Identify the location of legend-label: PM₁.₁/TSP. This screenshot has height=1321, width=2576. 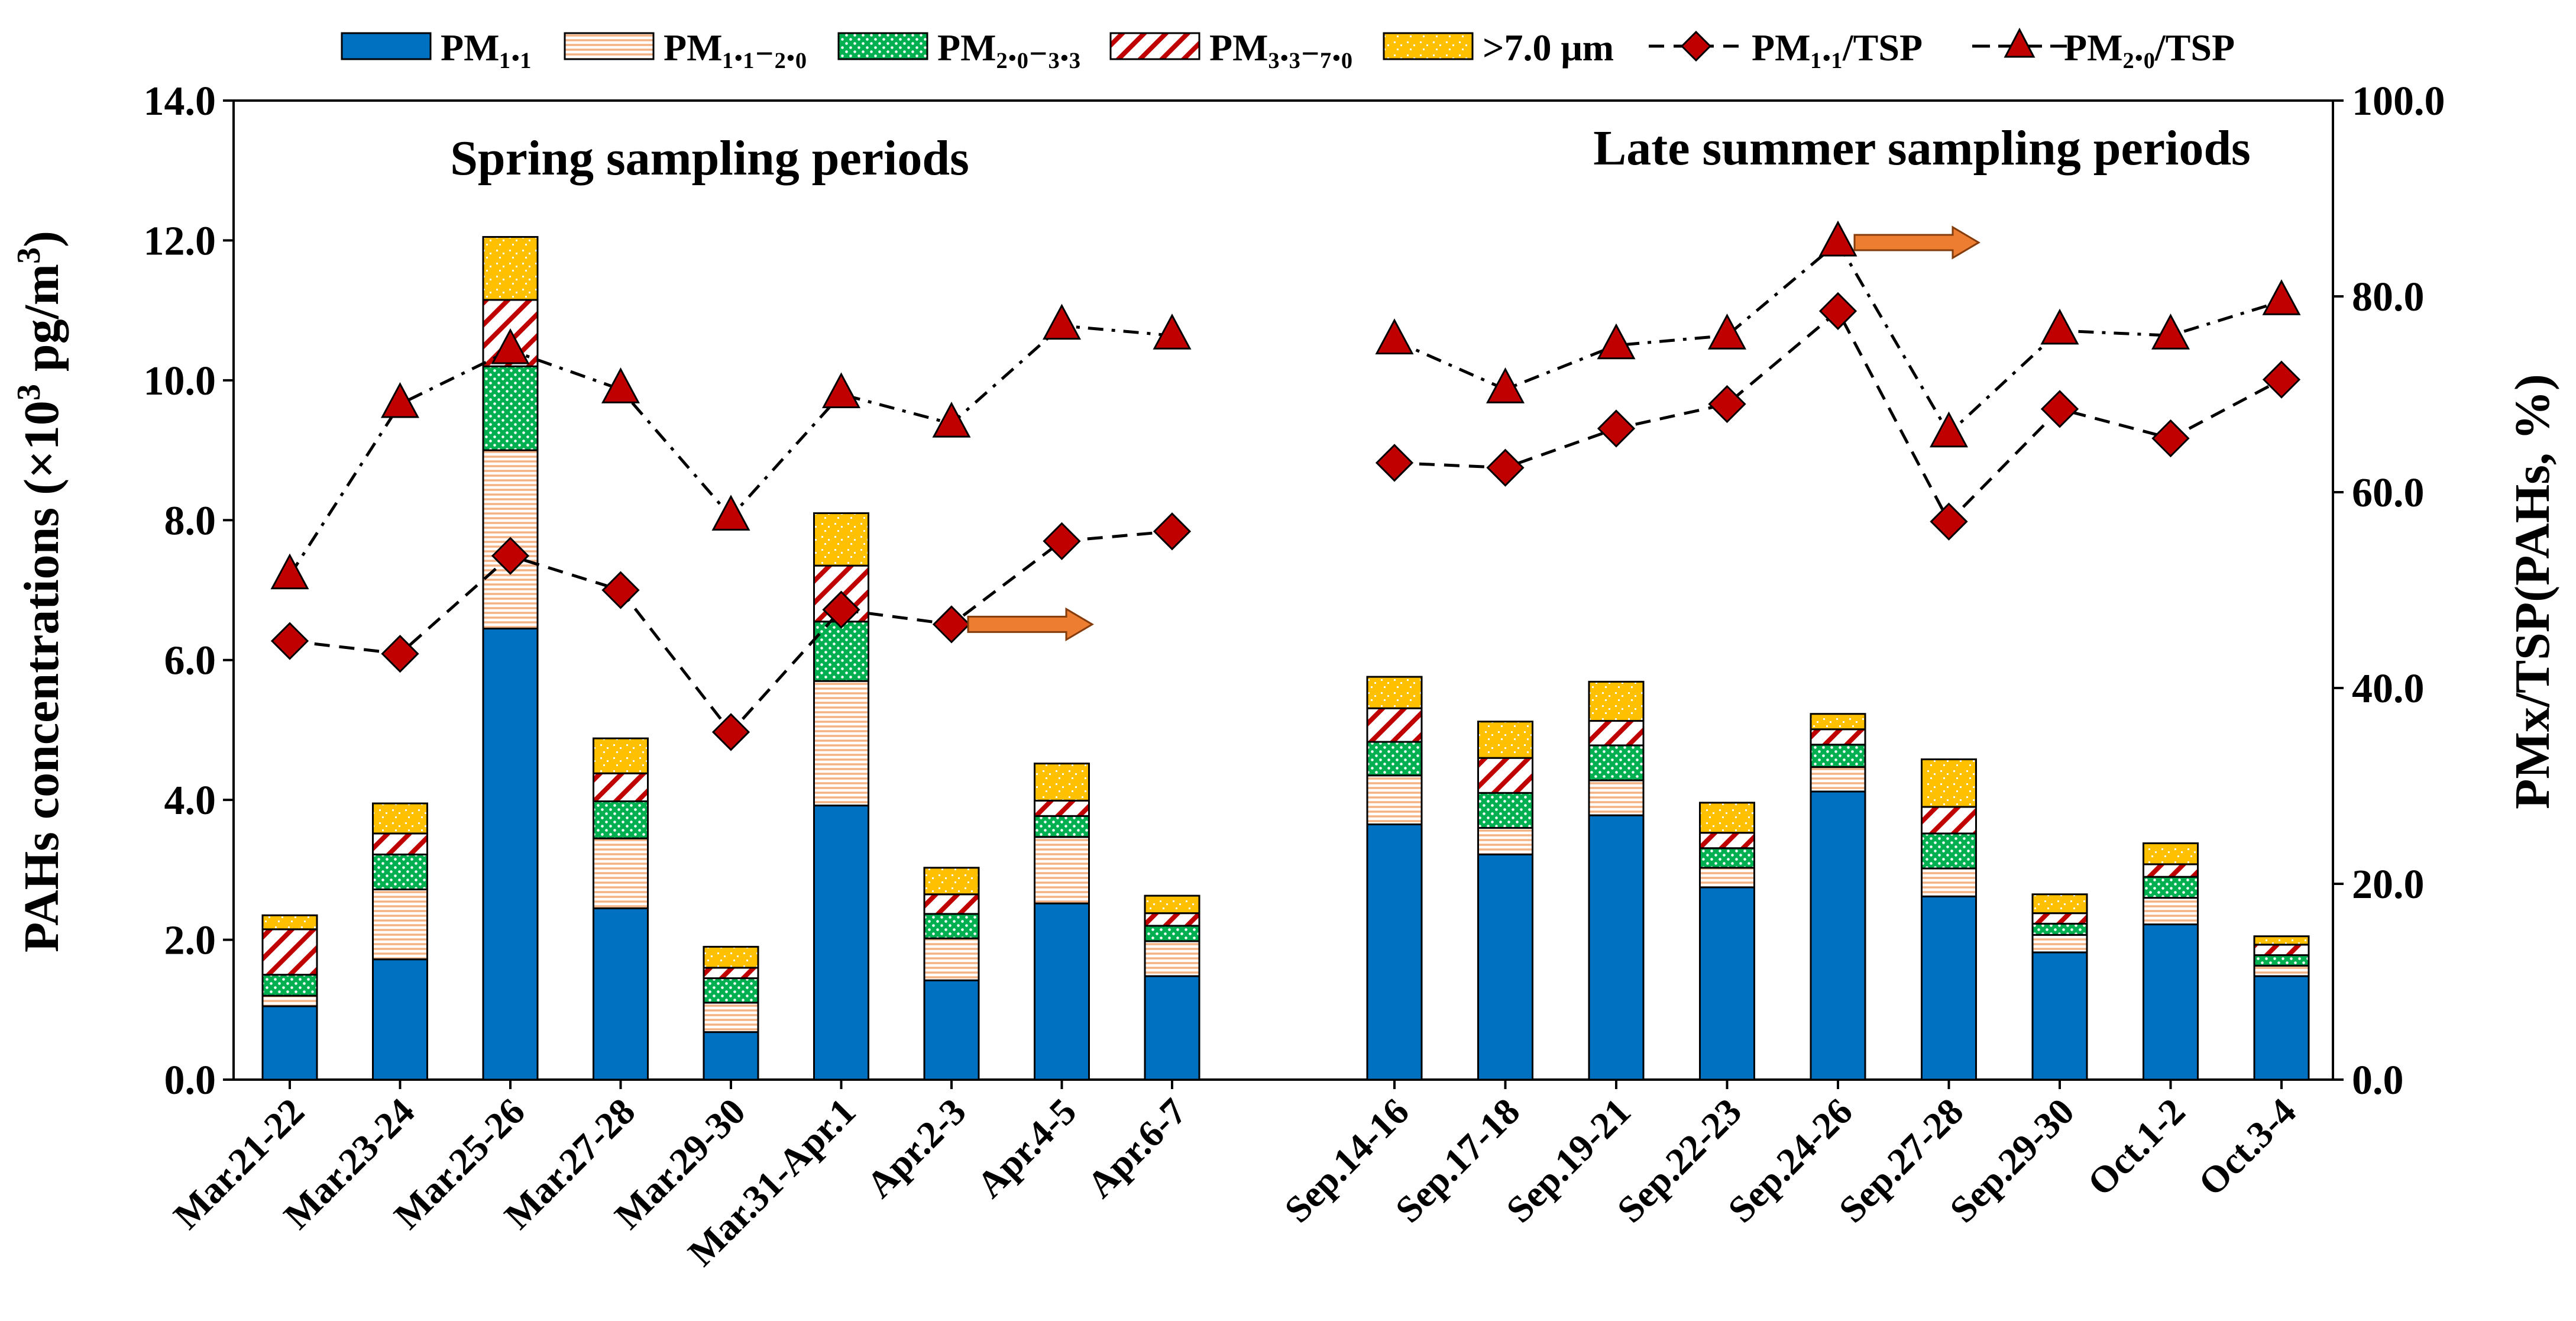
(1838, 48).